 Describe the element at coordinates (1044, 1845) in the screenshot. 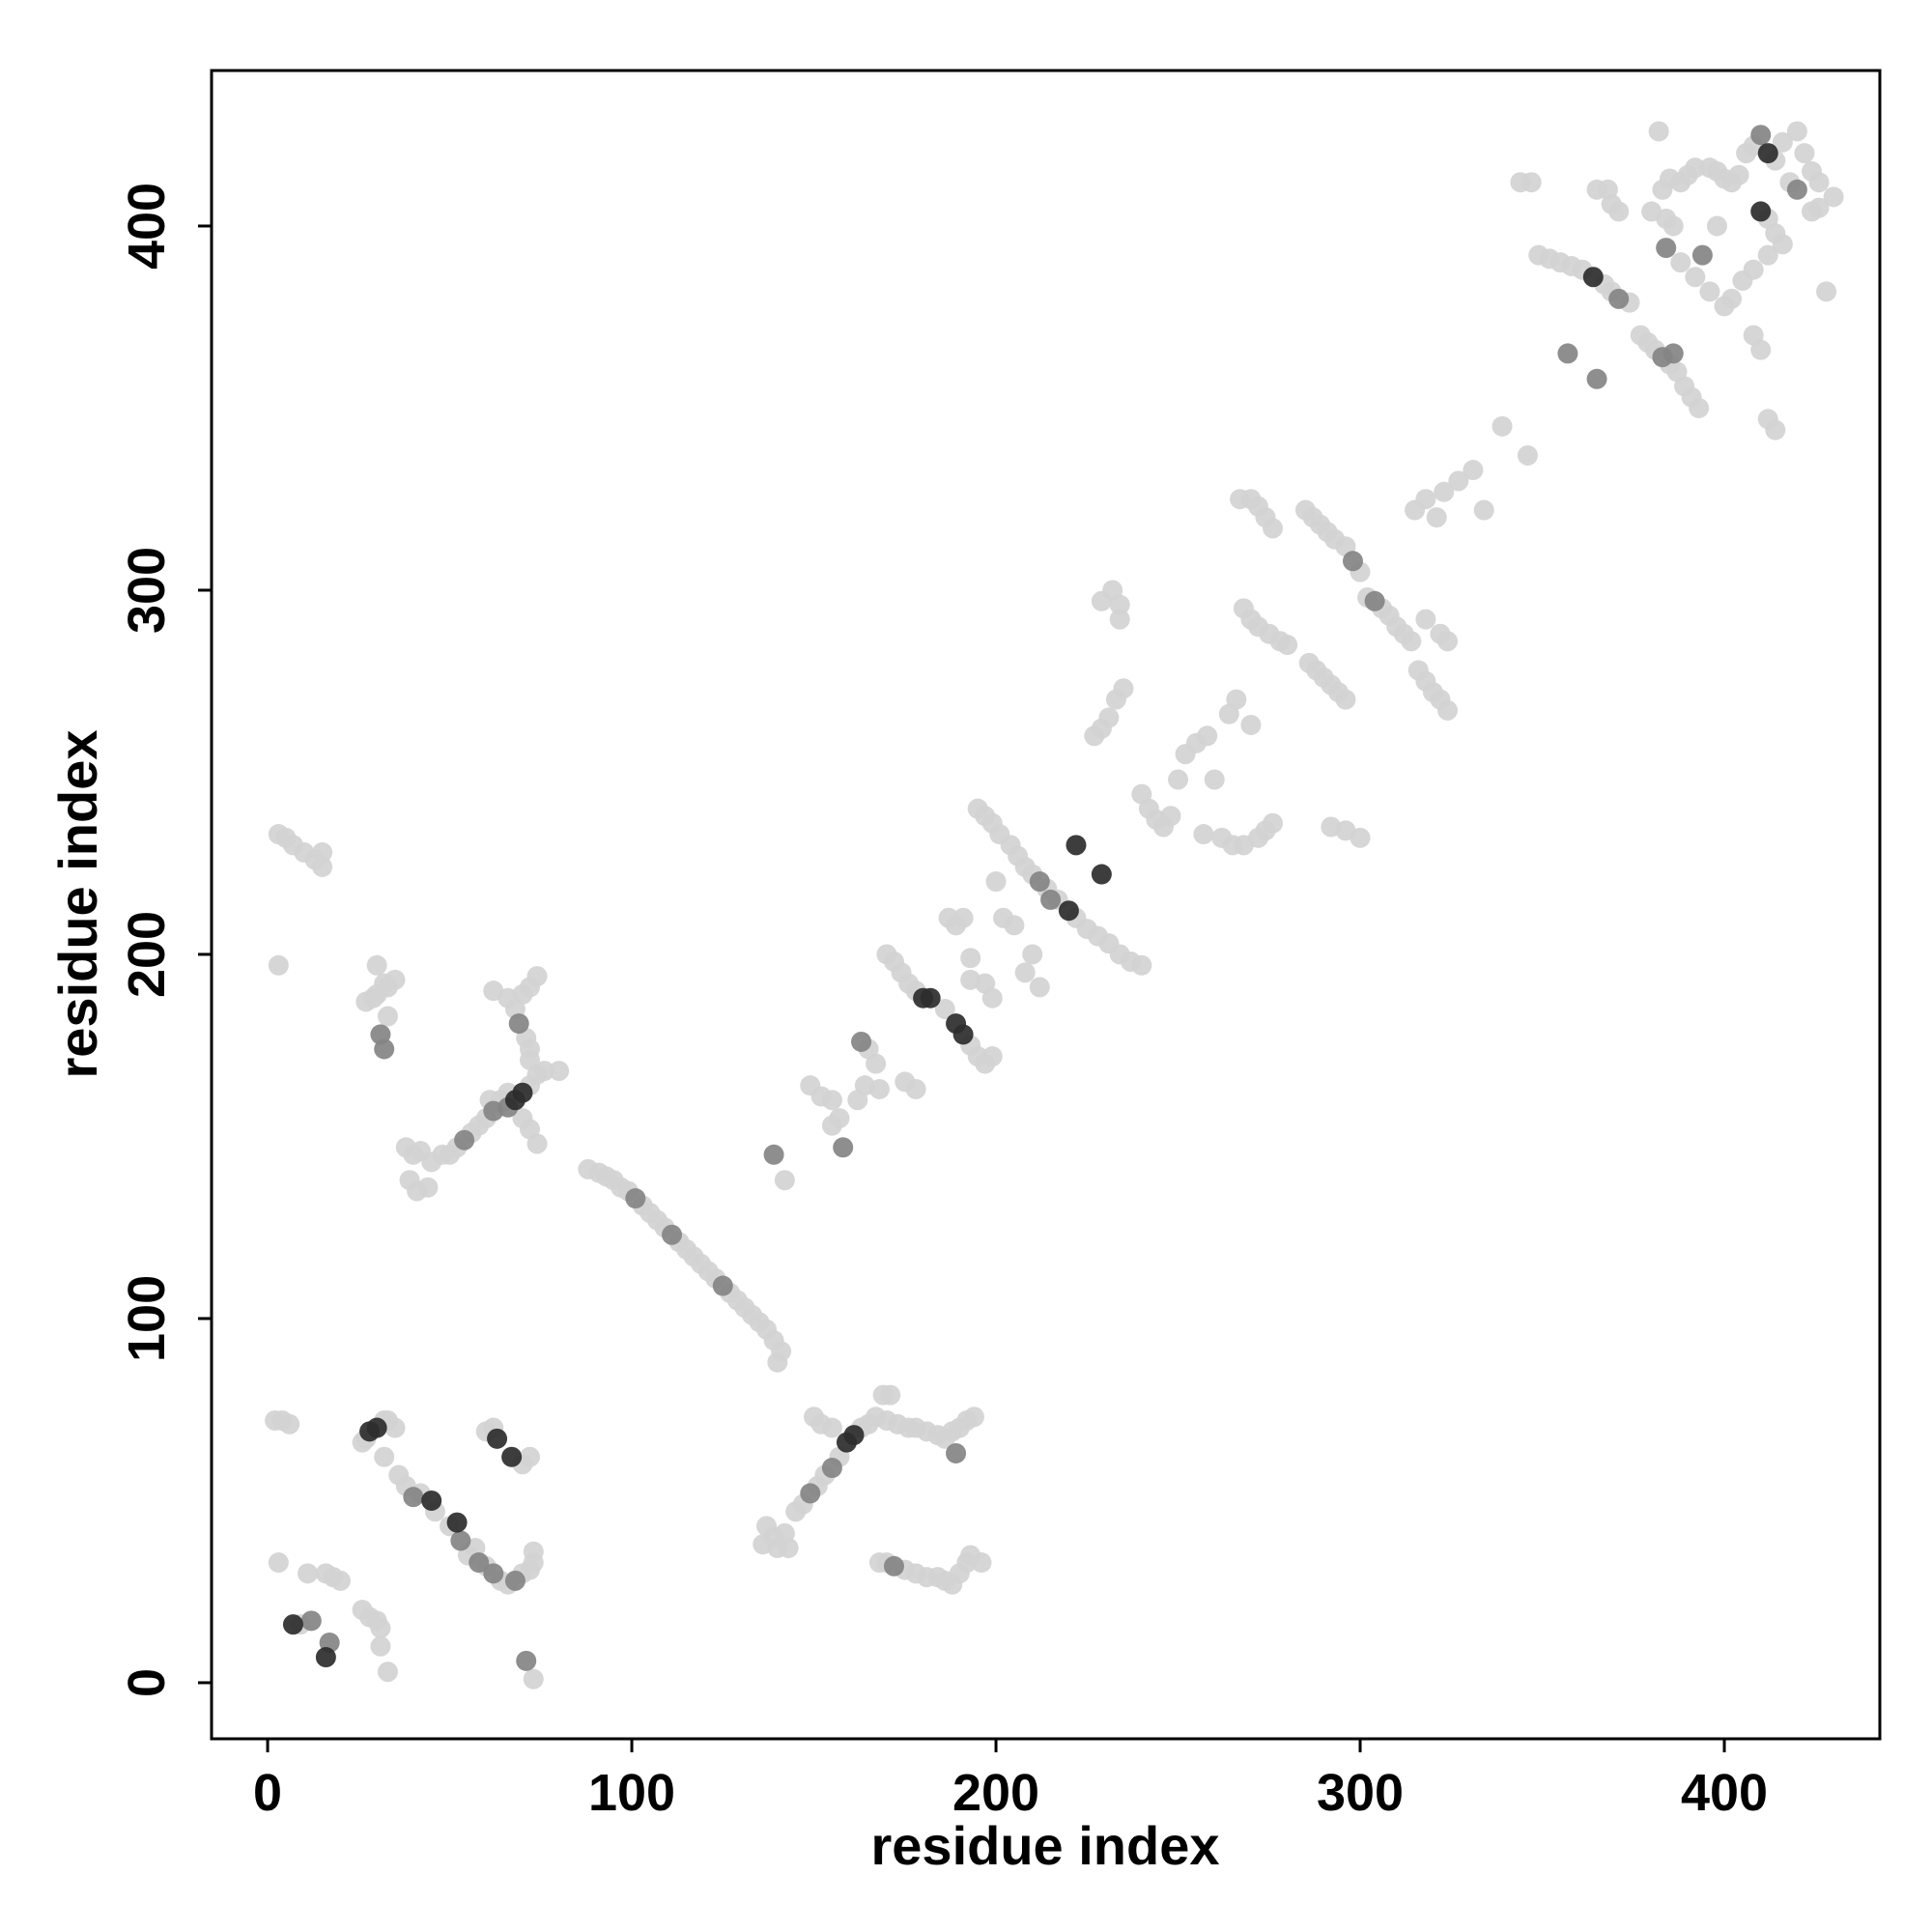

I see `x-axis-title: residue index` at that location.